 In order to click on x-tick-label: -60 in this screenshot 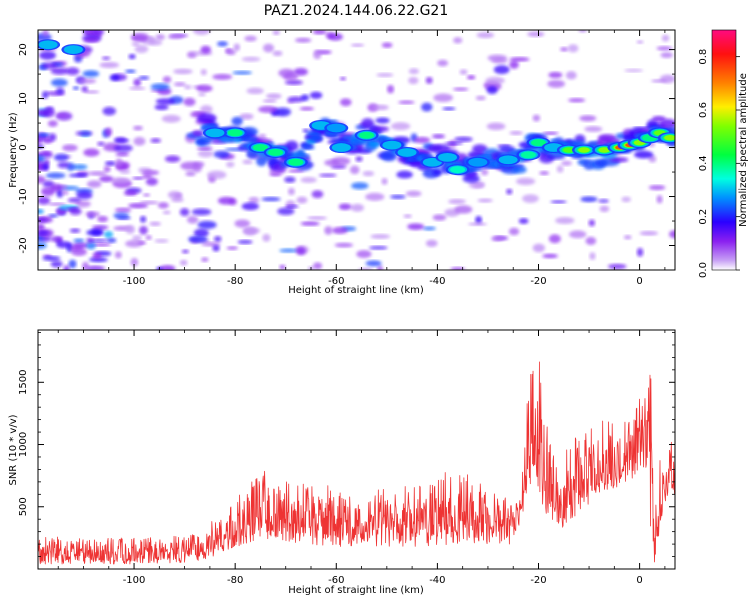, I will do `click(336, 580)`.